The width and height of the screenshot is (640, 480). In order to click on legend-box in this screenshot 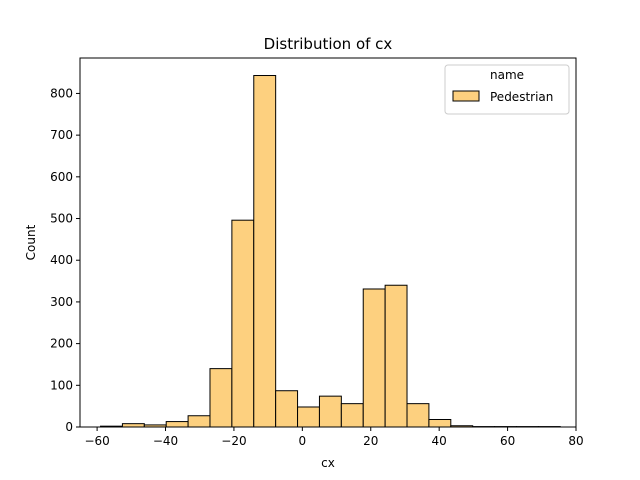, I will do `click(507, 89)`.